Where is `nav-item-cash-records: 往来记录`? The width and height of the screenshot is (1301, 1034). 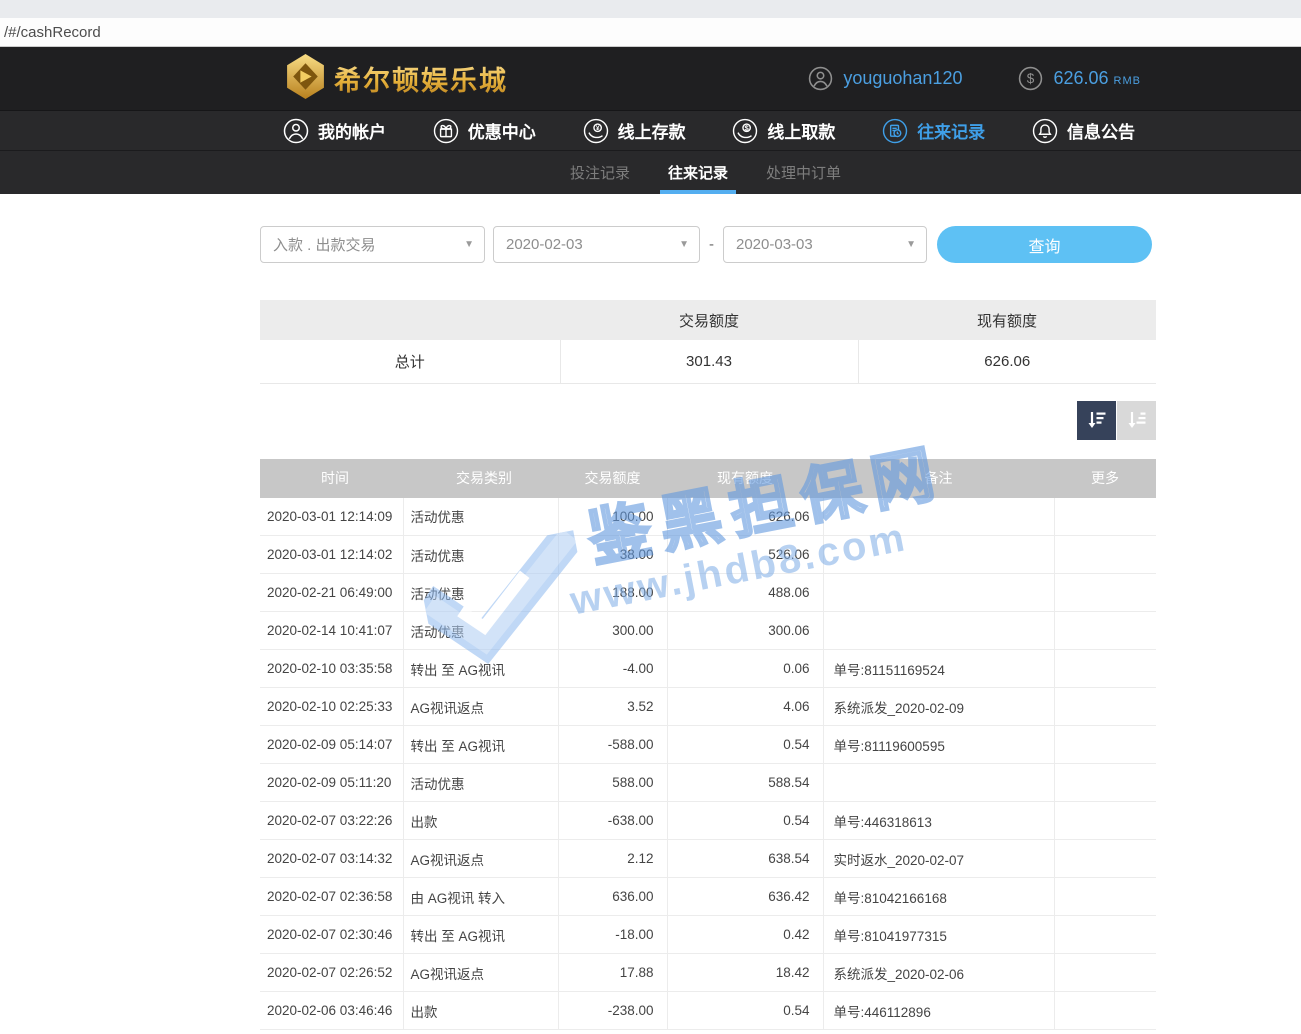 nav-item-cash-records: 往来记录 is located at coordinates (933, 131).